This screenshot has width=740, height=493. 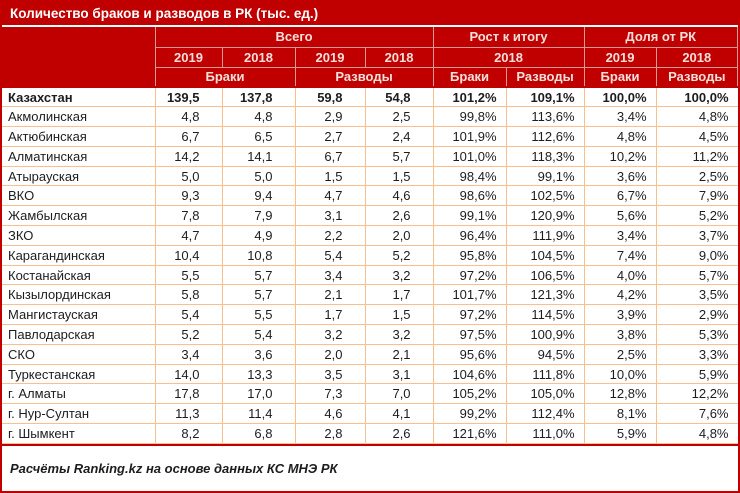 What do you see at coordinates (399, 394) in the screenshot?
I see `value-cell: 7,0` at bounding box center [399, 394].